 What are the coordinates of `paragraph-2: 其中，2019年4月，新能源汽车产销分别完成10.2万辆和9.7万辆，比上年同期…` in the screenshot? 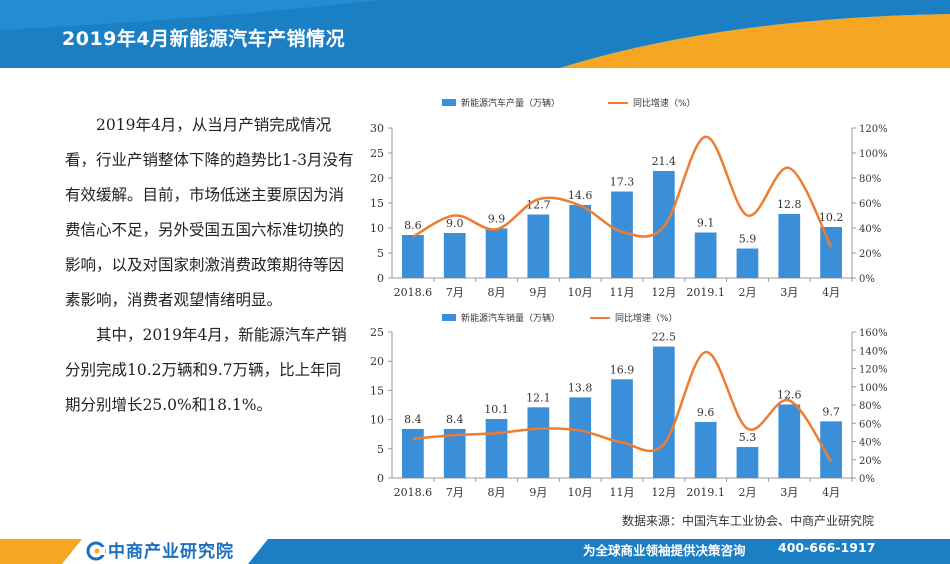 It's located at (206, 370).